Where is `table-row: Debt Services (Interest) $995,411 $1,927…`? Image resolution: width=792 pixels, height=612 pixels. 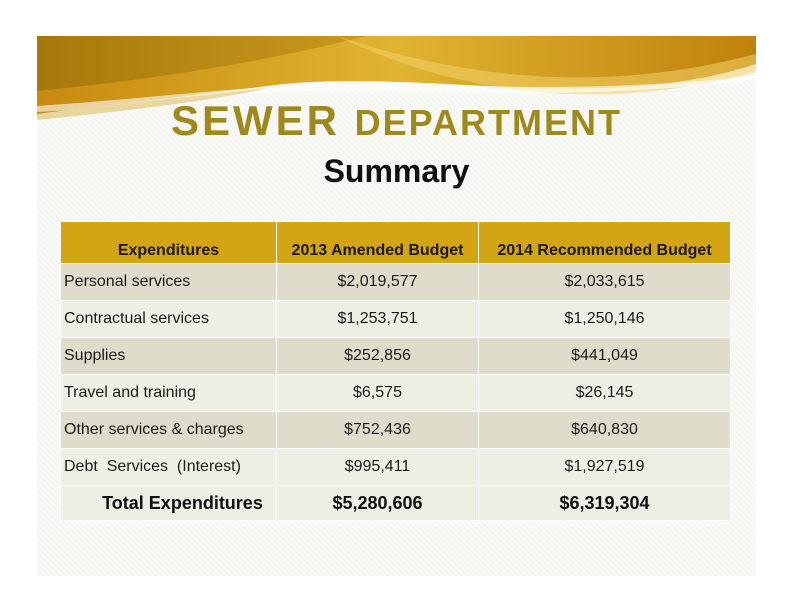 table-row: Debt Services (Interest) $995,411 $1,927… is located at coordinates (395, 467).